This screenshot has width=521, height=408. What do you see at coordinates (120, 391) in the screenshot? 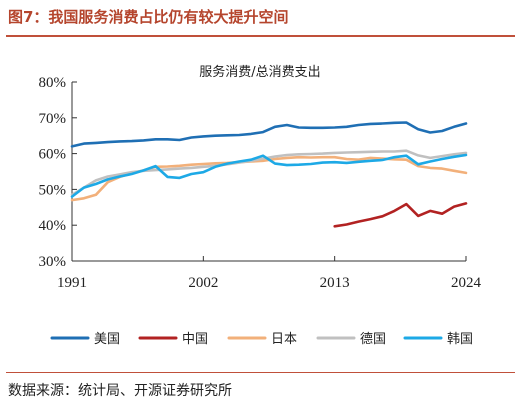
I see `data-source: 数据来源：统计局、开源证券研究所` at bounding box center [120, 391].